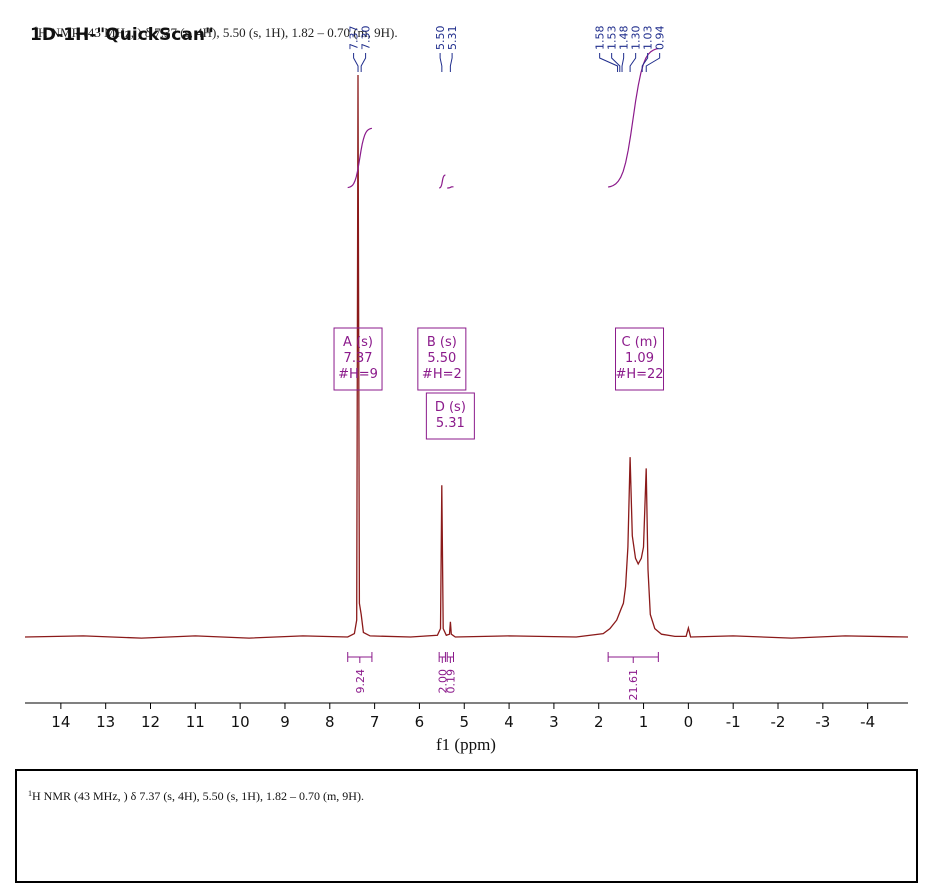  I want to click on peak-label: 5.50, so click(440, 38).